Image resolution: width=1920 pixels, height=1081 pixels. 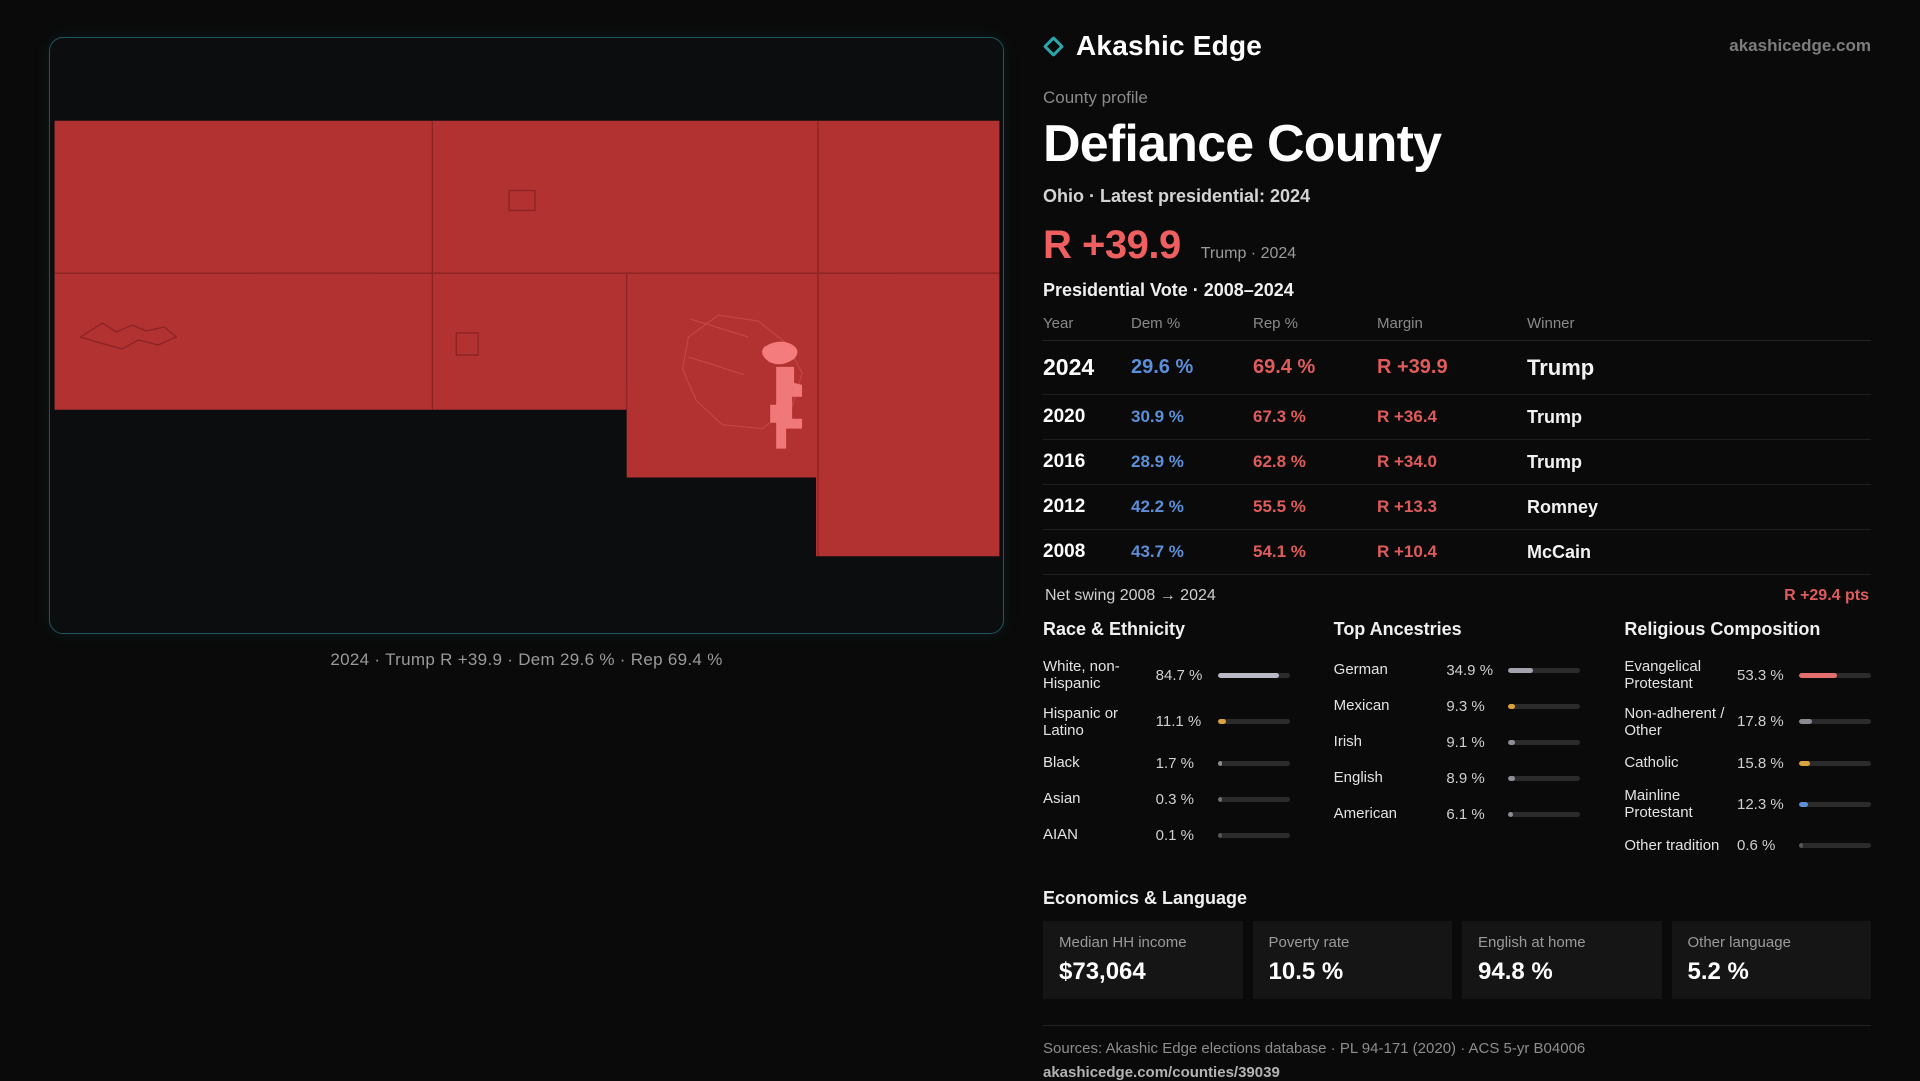 What do you see at coordinates (1457, 245) in the screenshot?
I see `headline-margin-row: R +39.9 Trump · 2024` at bounding box center [1457, 245].